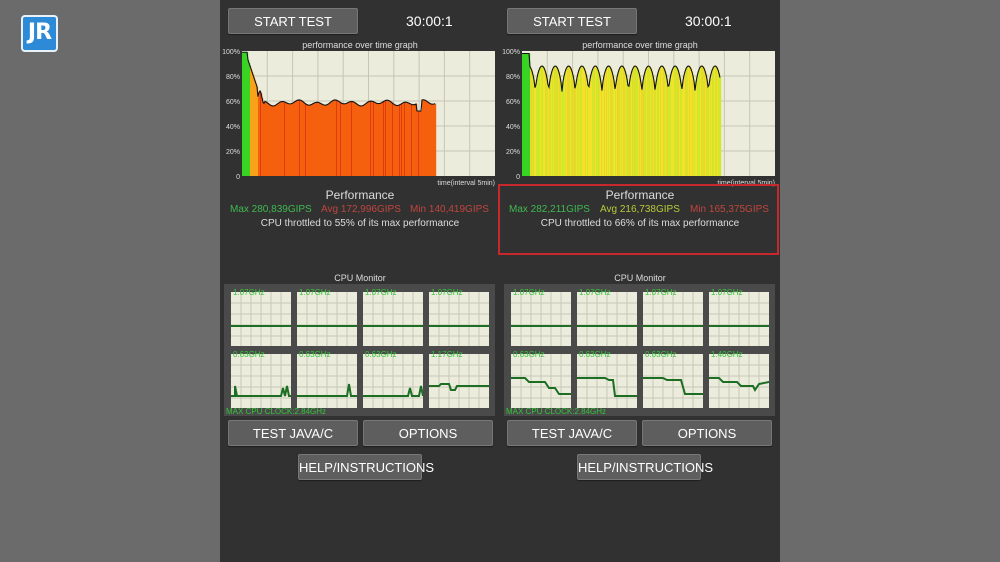  I want to click on core-graph: 1.17GHz, so click(459, 381).